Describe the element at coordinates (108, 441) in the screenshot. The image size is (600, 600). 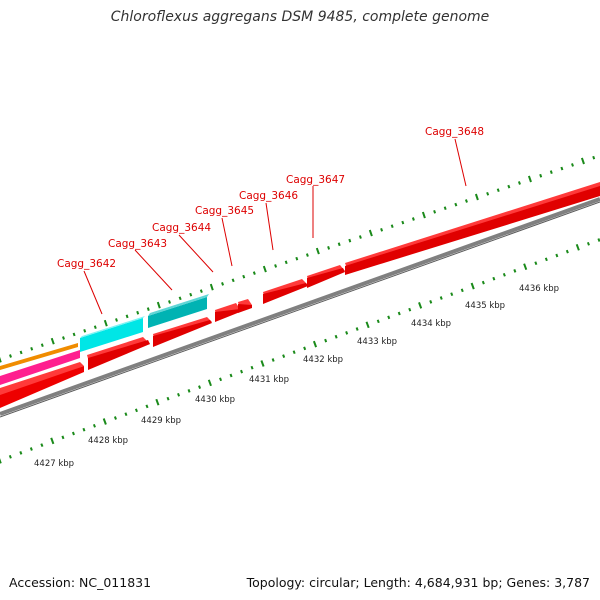
I see `scale-label: 4428 kbp` at that location.